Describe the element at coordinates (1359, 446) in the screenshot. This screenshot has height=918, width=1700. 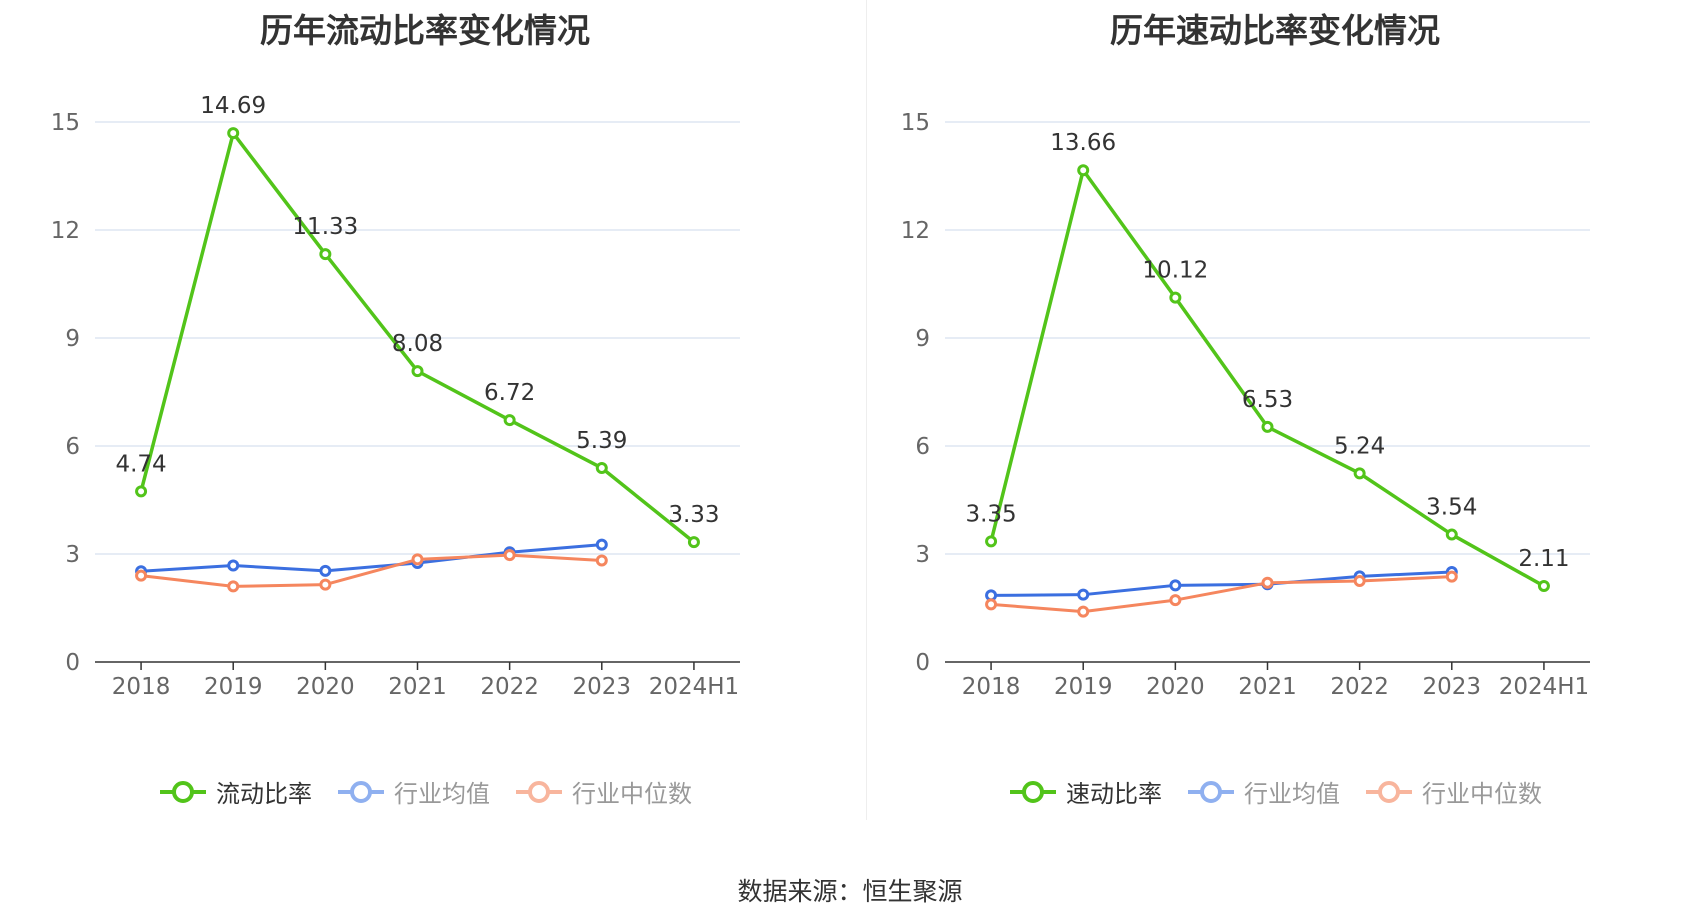
I see `data-label: 5.24` at that location.